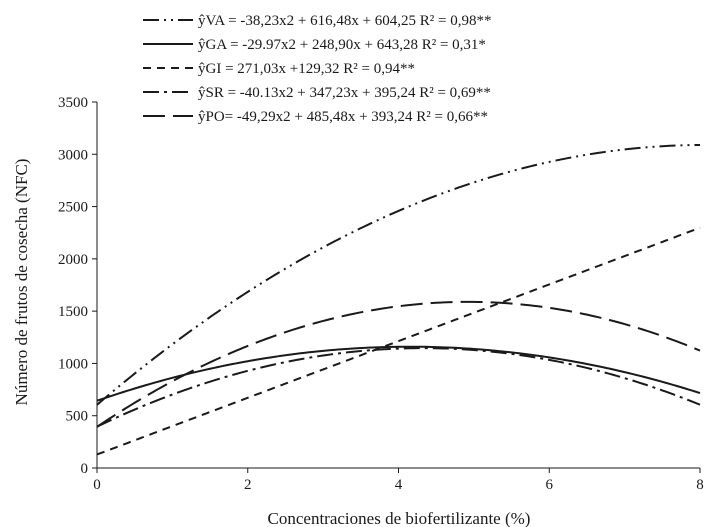 The height and width of the screenshot is (527, 706). What do you see at coordinates (21, 282) in the screenshot?
I see `y-axis-label: Número de frutos de cosecha (NFC)` at bounding box center [21, 282].